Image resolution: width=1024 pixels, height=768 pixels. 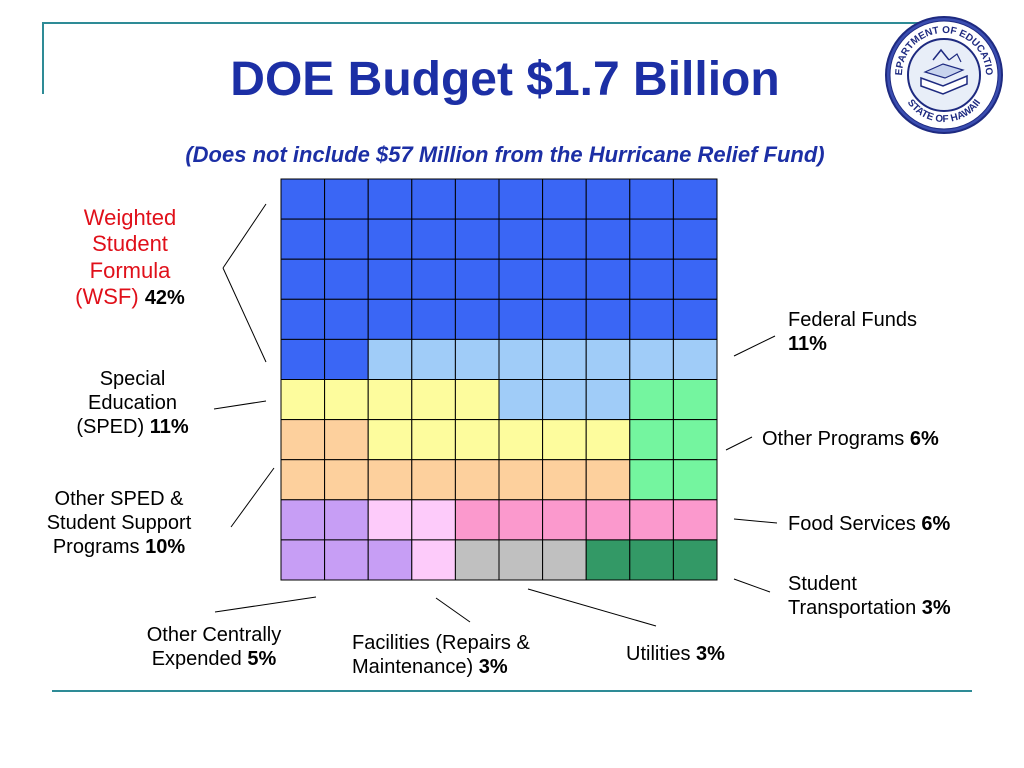 I want to click on leader-utilities, so click(x=592, y=607).